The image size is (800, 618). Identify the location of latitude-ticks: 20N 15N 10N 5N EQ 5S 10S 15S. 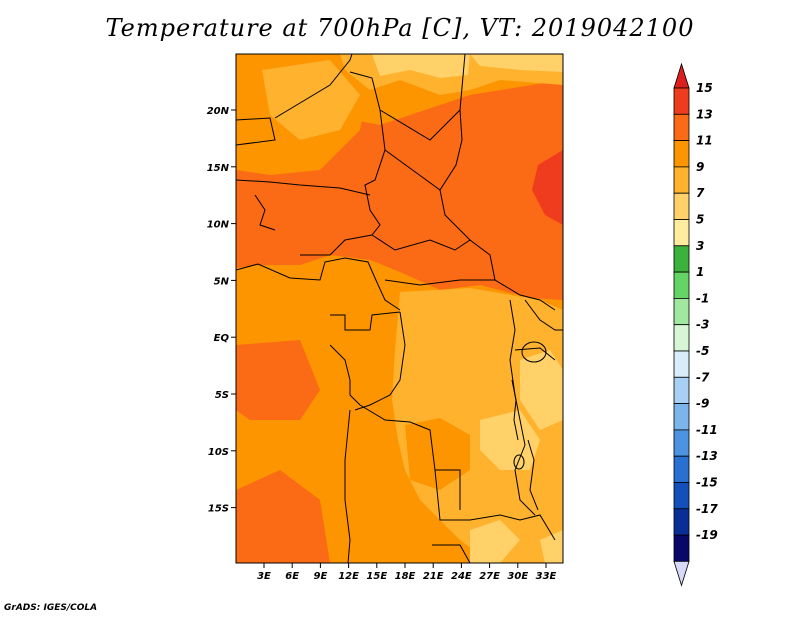
(221, 310).